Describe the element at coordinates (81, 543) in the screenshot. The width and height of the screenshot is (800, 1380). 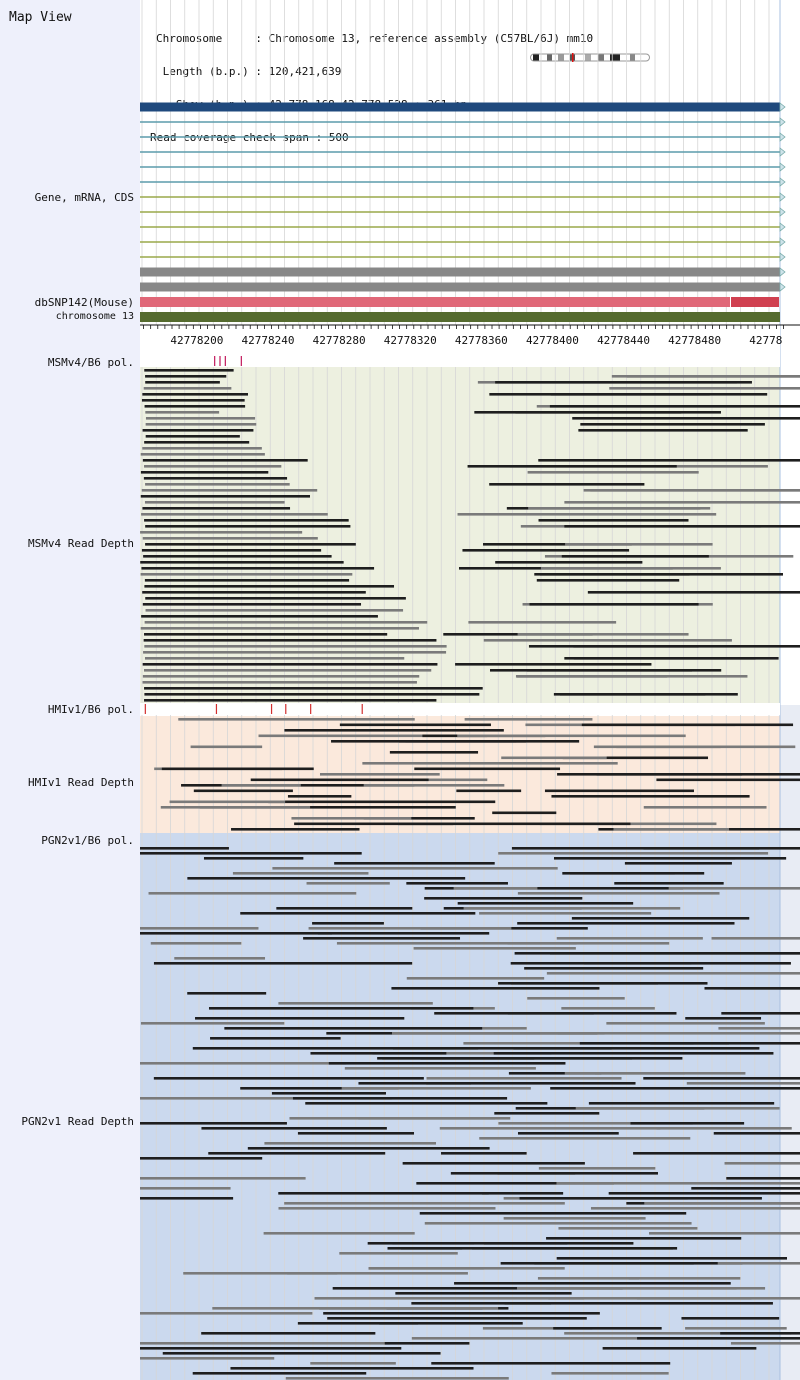
I see `msm-depth-label: MSMv4 Read Depth` at that location.